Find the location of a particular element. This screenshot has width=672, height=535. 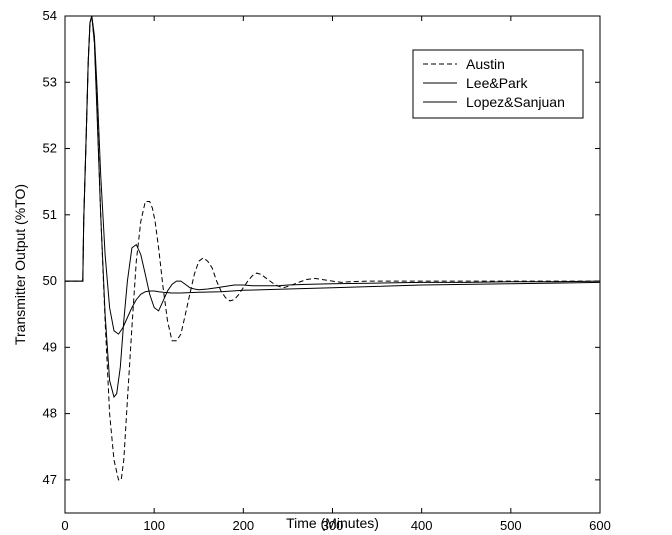

y-tick-label: 49 is located at coordinates (50, 346).